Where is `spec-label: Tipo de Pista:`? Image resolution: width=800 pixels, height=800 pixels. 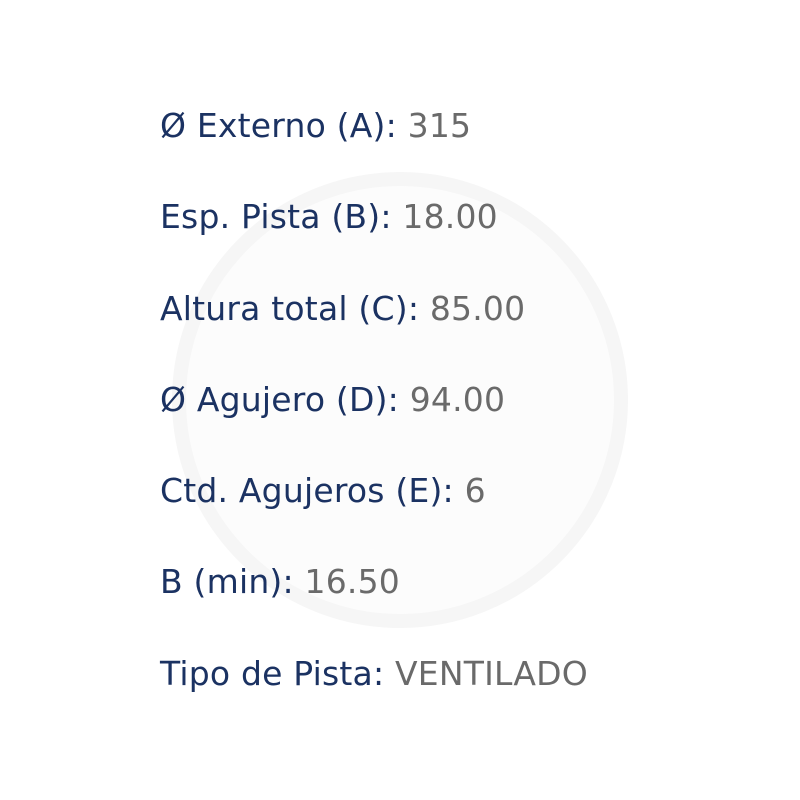
spec-label: Tipo de Pista: is located at coordinates (272, 673).